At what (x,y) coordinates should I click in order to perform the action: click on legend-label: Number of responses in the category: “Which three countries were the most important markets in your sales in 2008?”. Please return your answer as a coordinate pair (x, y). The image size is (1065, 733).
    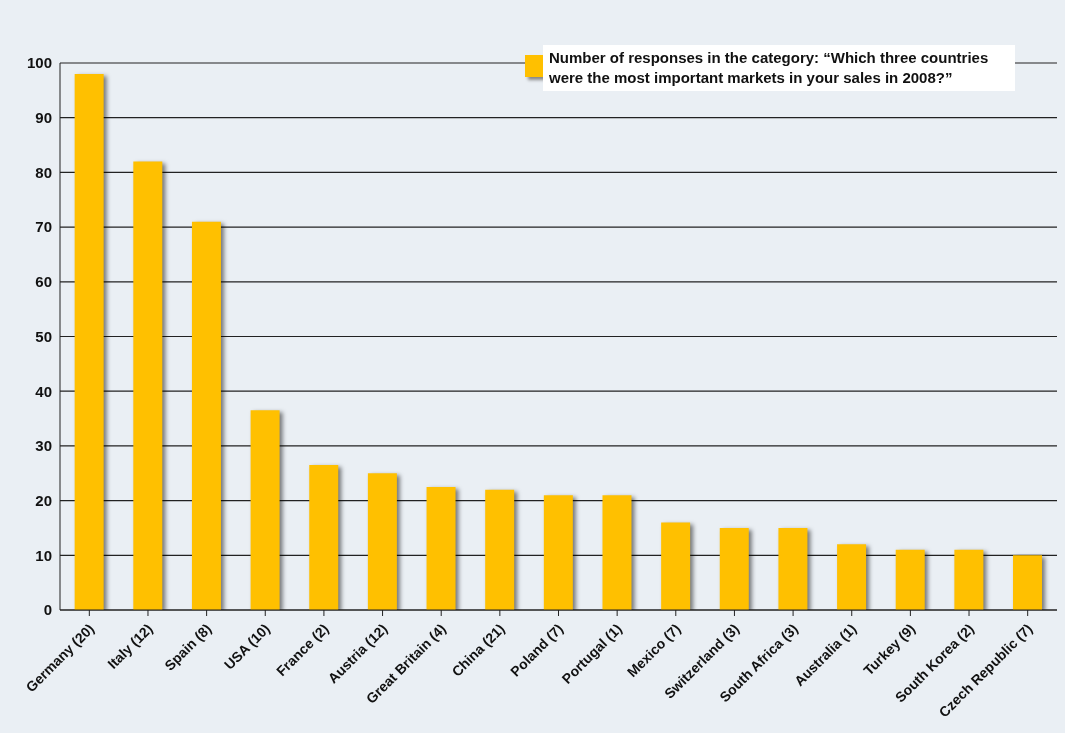
    Looking at the image, I should click on (779, 68).